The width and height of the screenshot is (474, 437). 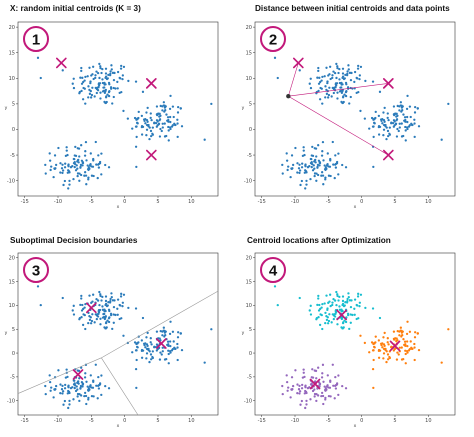 What do you see at coordinates (25, 421) in the screenshot?
I see `x-tick-label: -15` at bounding box center [25, 421].